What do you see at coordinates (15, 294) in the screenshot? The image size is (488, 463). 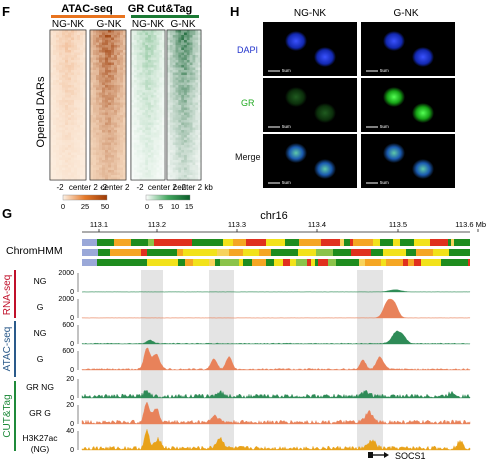 I see `rna-seq-bar` at bounding box center [15, 294].